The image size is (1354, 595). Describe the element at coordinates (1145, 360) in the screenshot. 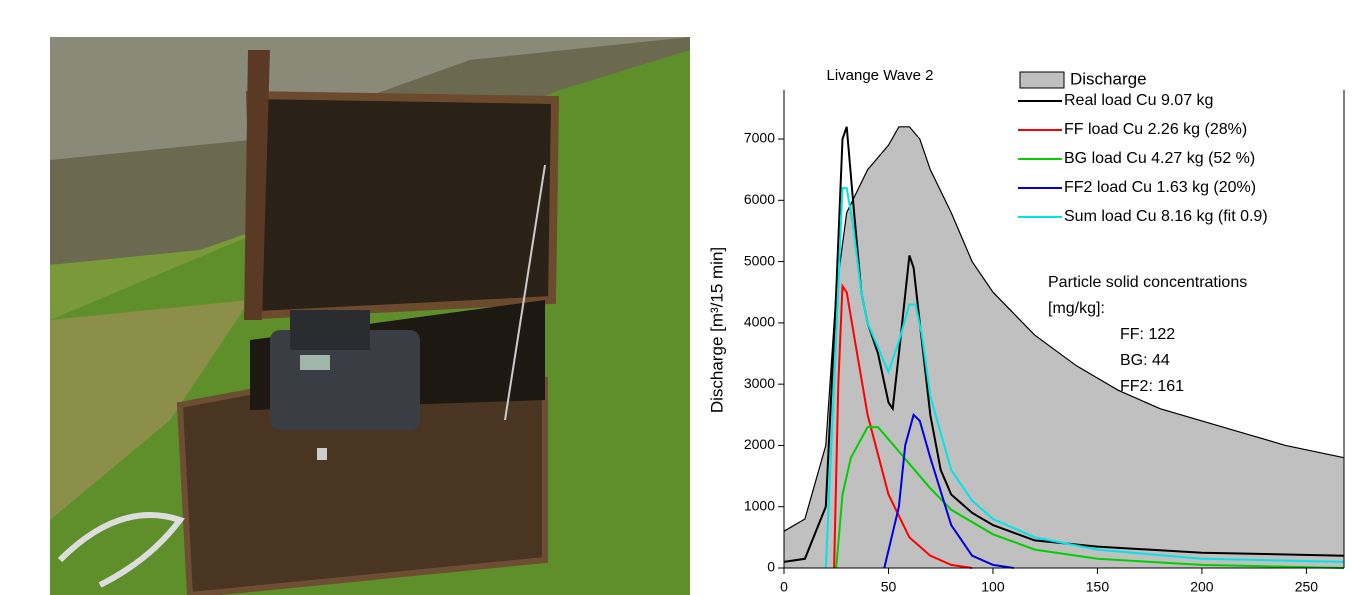

I see `annotation: BG: 44` at that location.